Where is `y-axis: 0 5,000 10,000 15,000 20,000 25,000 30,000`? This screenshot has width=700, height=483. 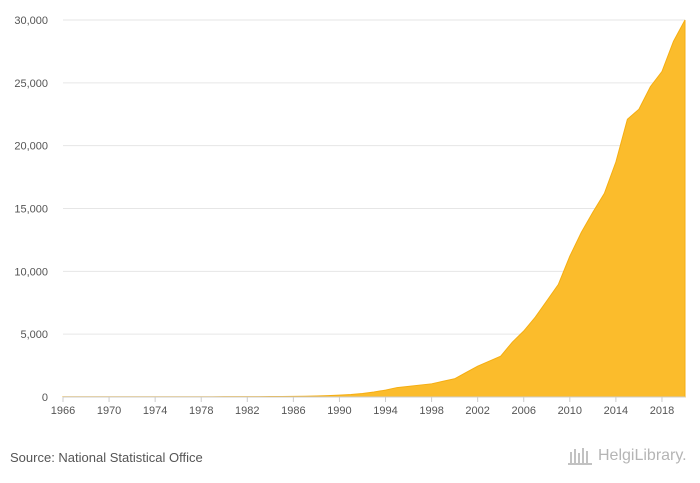
y-axis: 0 5,000 10,000 15,000 20,000 25,000 30,000 is located at coordinates (31, 209).